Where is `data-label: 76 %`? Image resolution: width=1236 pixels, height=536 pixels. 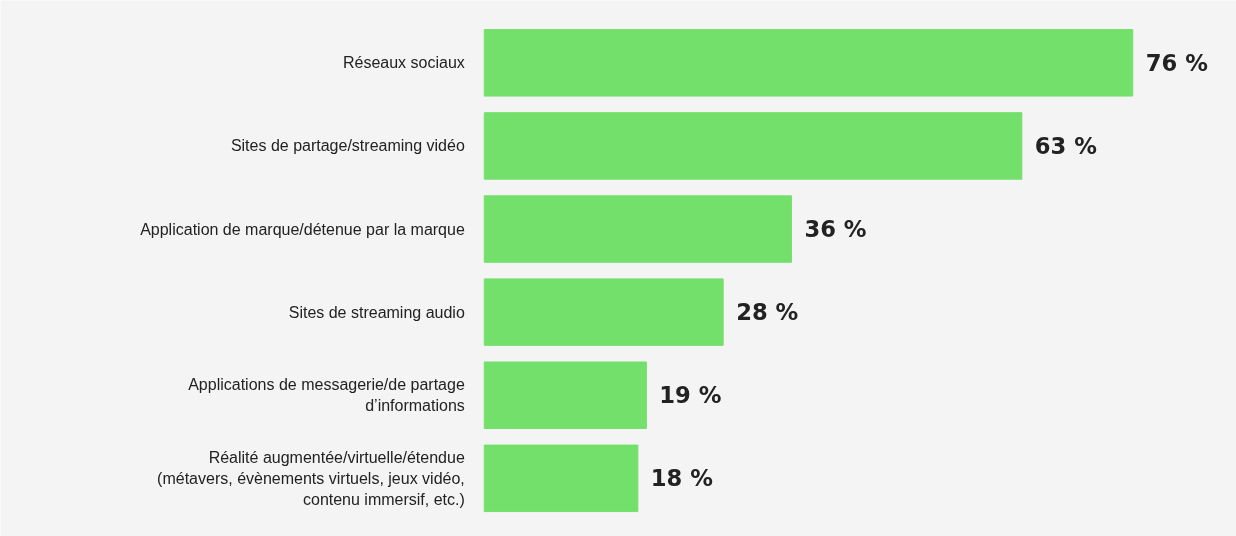 data-label: 76 % is located at coordinates (1176, 62).